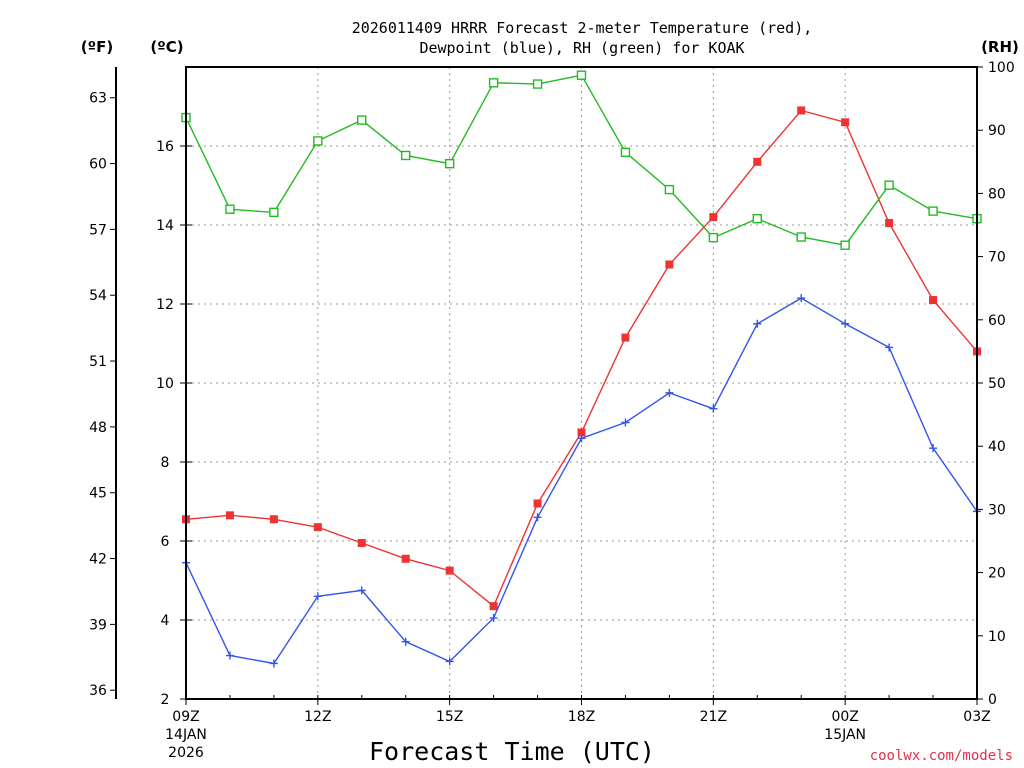 This screenshot has height=768, width=1024. What do you see at coordinates (976, 717) in the screenshot?
I see `x-tick-label: 03Z` at bounding box center [976, 717].